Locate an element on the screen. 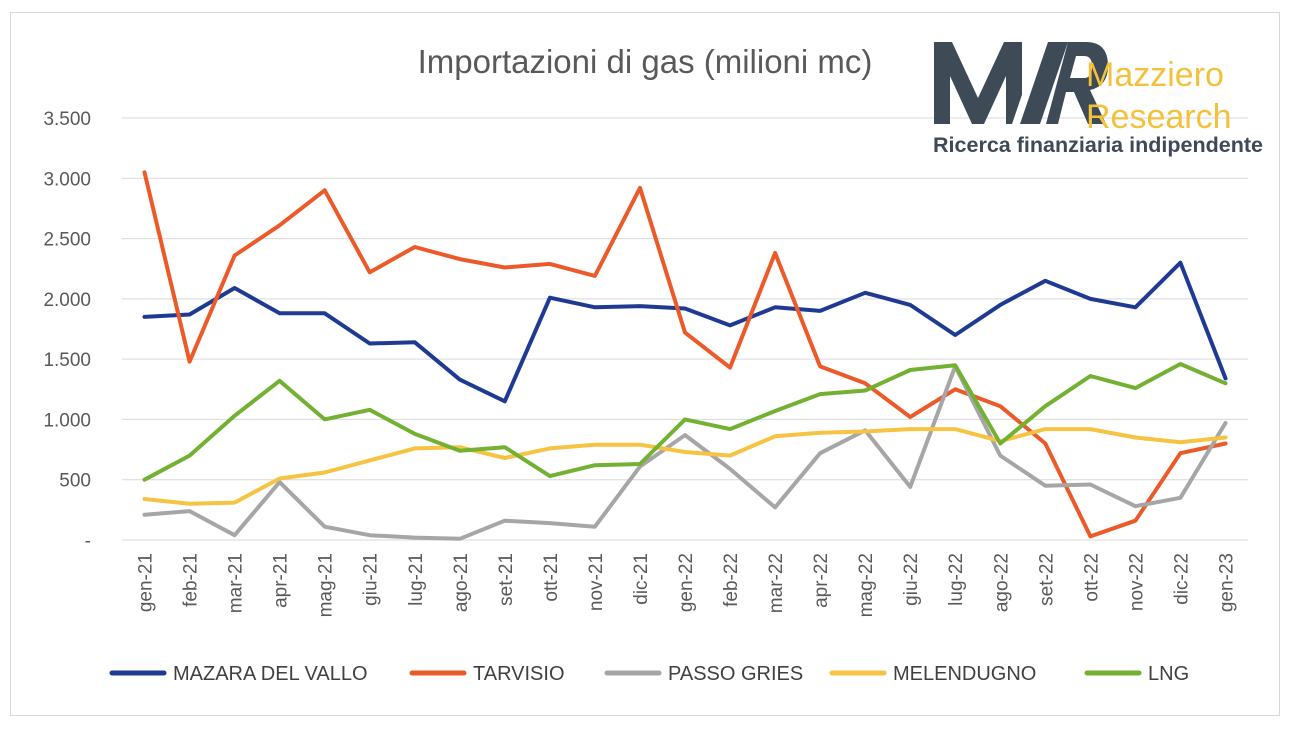  y-tick-label: 500 is located at coordinates (75, 481).